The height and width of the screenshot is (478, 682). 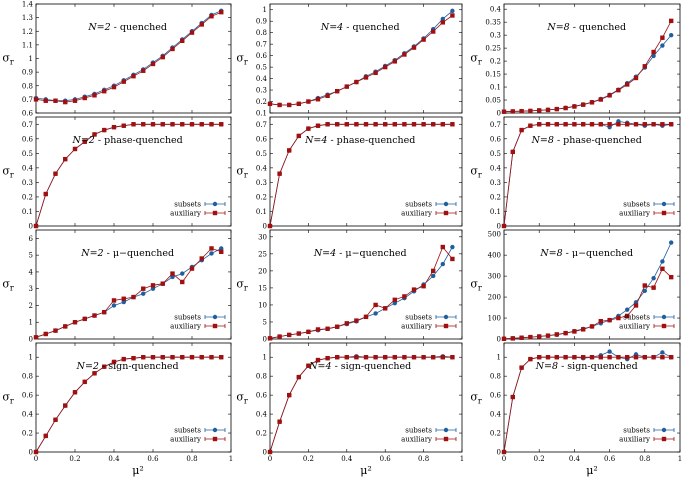 What do you see at coordinates (308, 459) in the screenshot?
I see `x-tick-label: 0.2` at bounding box center [308, 459].